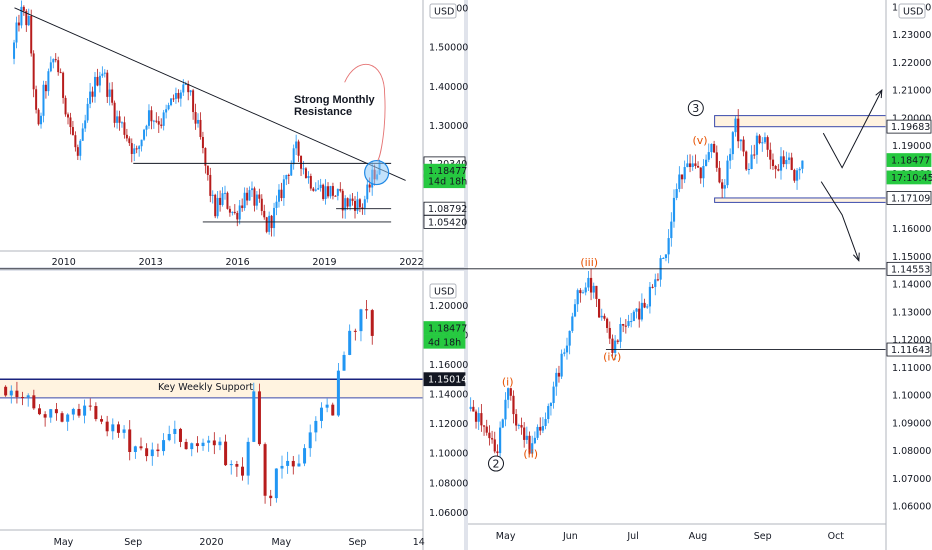  What do you see at coordinates (911, 340) in the screenshot?
I see `daily-y-tick: 1.12000` at bounding box center [911, 340].